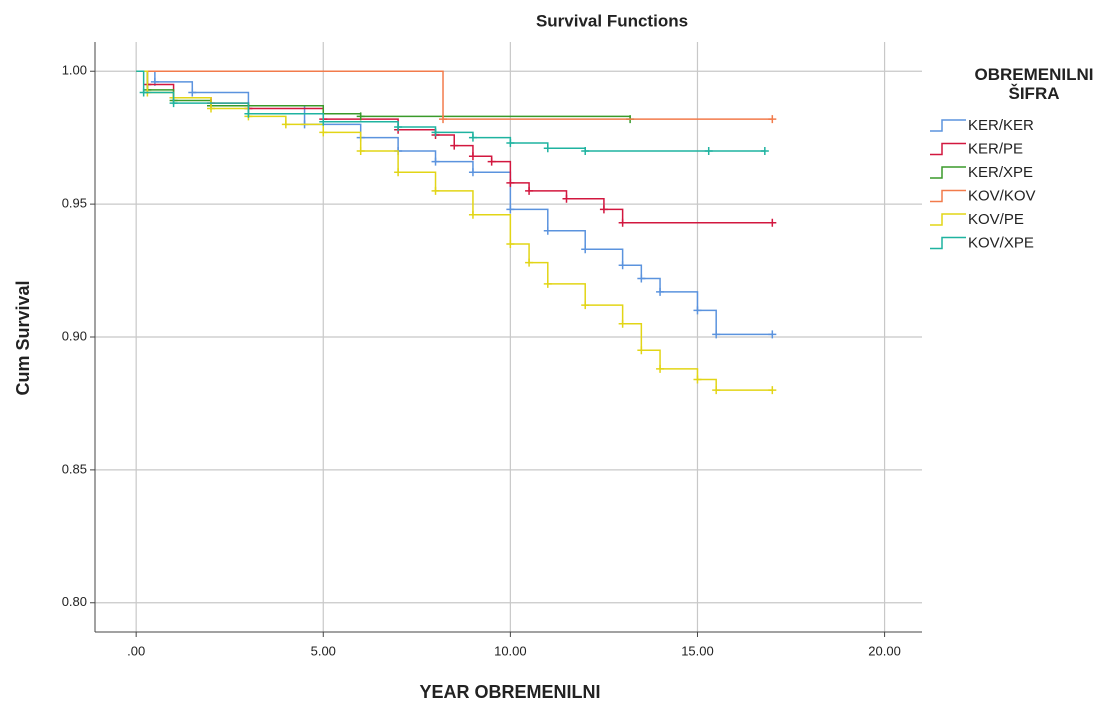 The height and width of the screenshot is (709, 1118). What do you see at coordinates (74, 335) in the screenshot?
I see `y-tick-label: 0.90` at bounding box center [74, 335].